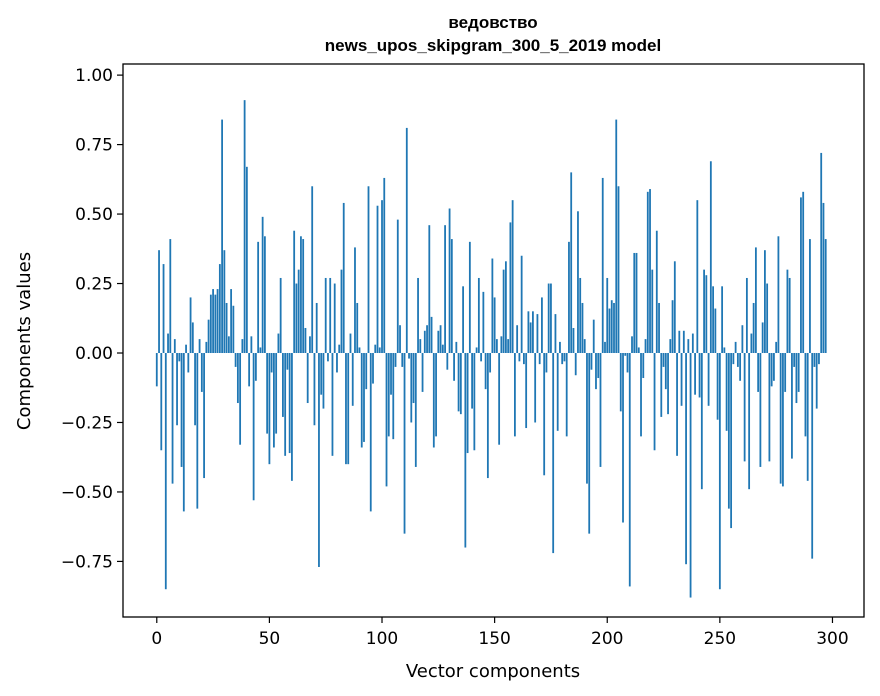  What do you see at coordinates (92, 319) in the screenshot?
I see `y-axis-ticks: 1.00 0.75 0.50 0.25 0.00 −0.25 −0.50 −0.75` at bounding box center [92, 319].